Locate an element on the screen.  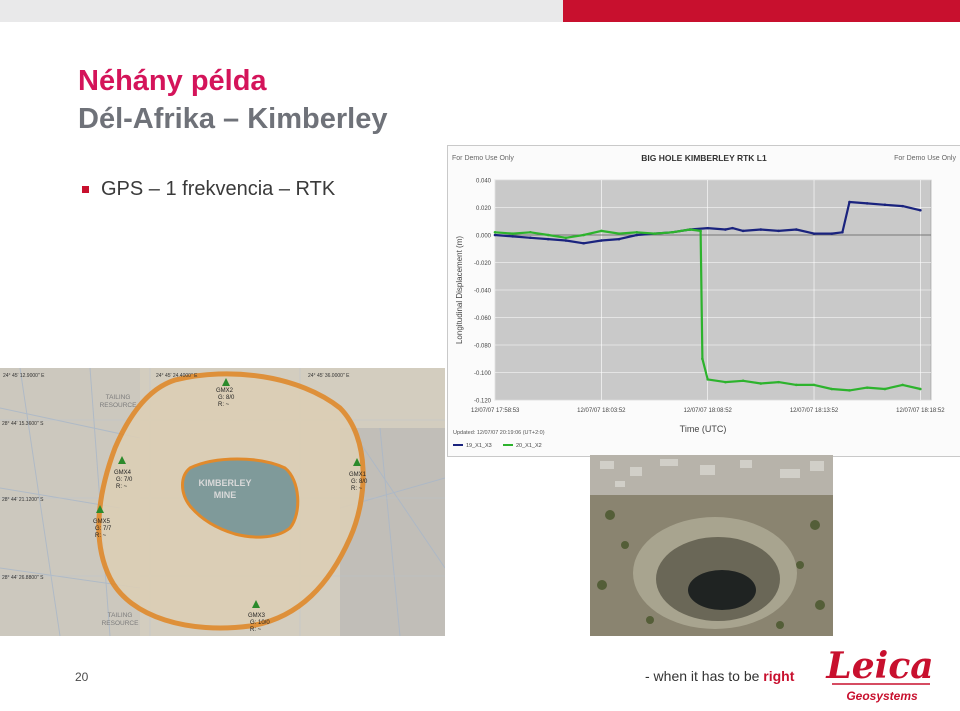
chart-y-tick-label: 0.020 is located at coordinates (484, 209).